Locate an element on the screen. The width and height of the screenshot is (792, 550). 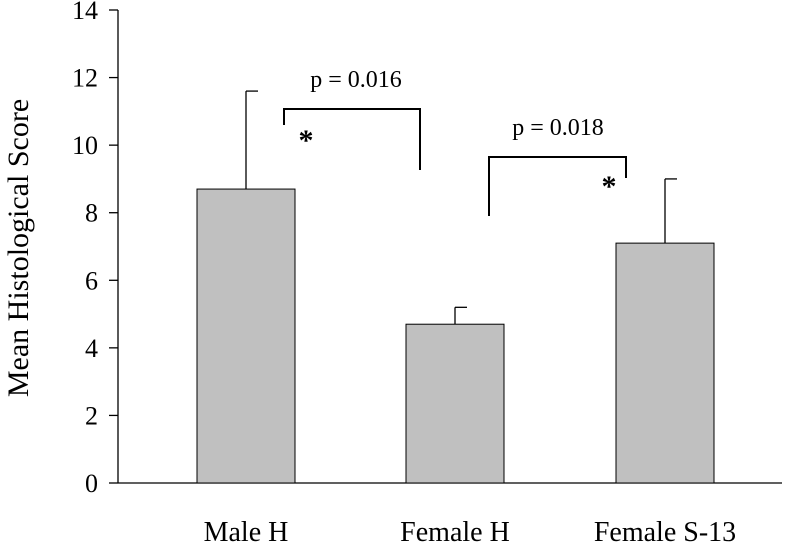
y-tick-label: 8 is located at coordinates (91, 213).